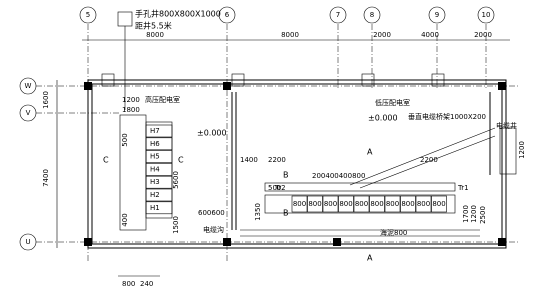  I want to click on axis-label: V, so click(28, 113).